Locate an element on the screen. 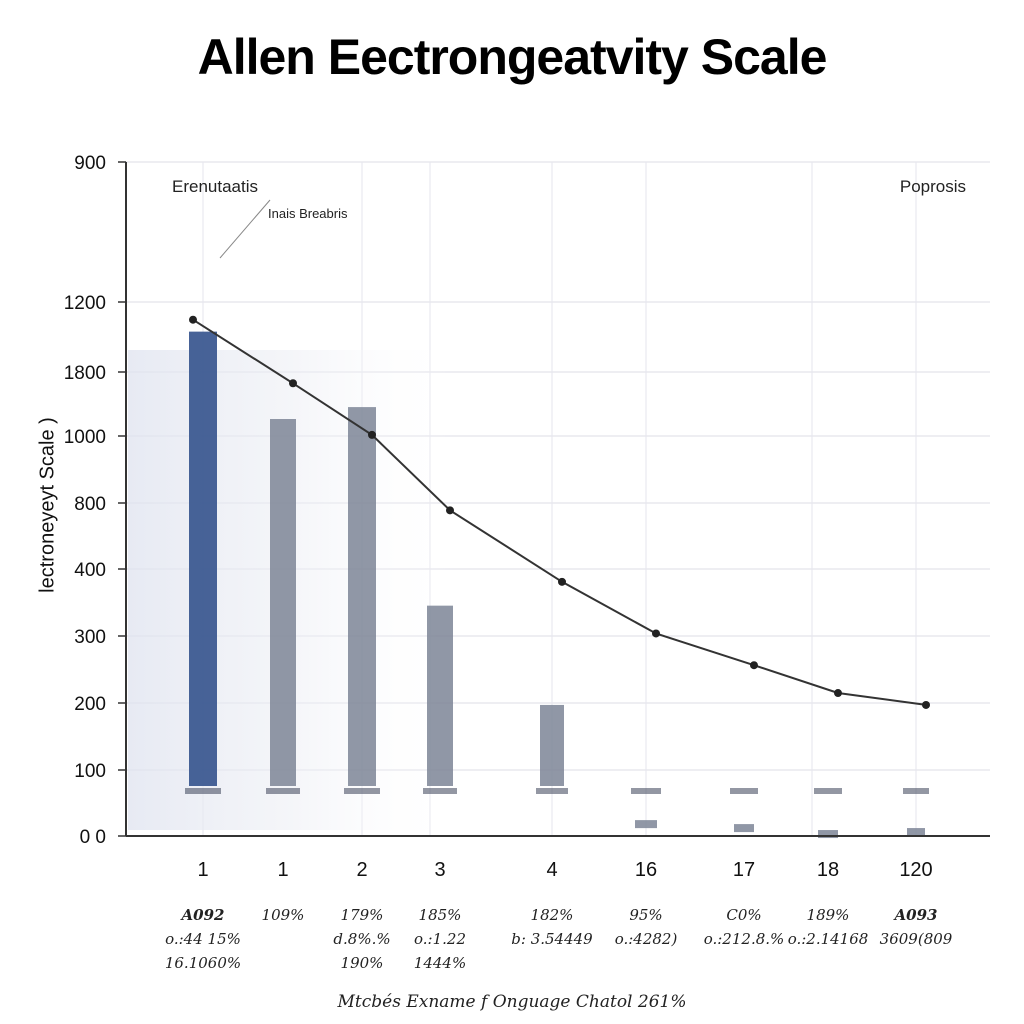  y-tick-label: 1200 is located at coordinates (85, 303).